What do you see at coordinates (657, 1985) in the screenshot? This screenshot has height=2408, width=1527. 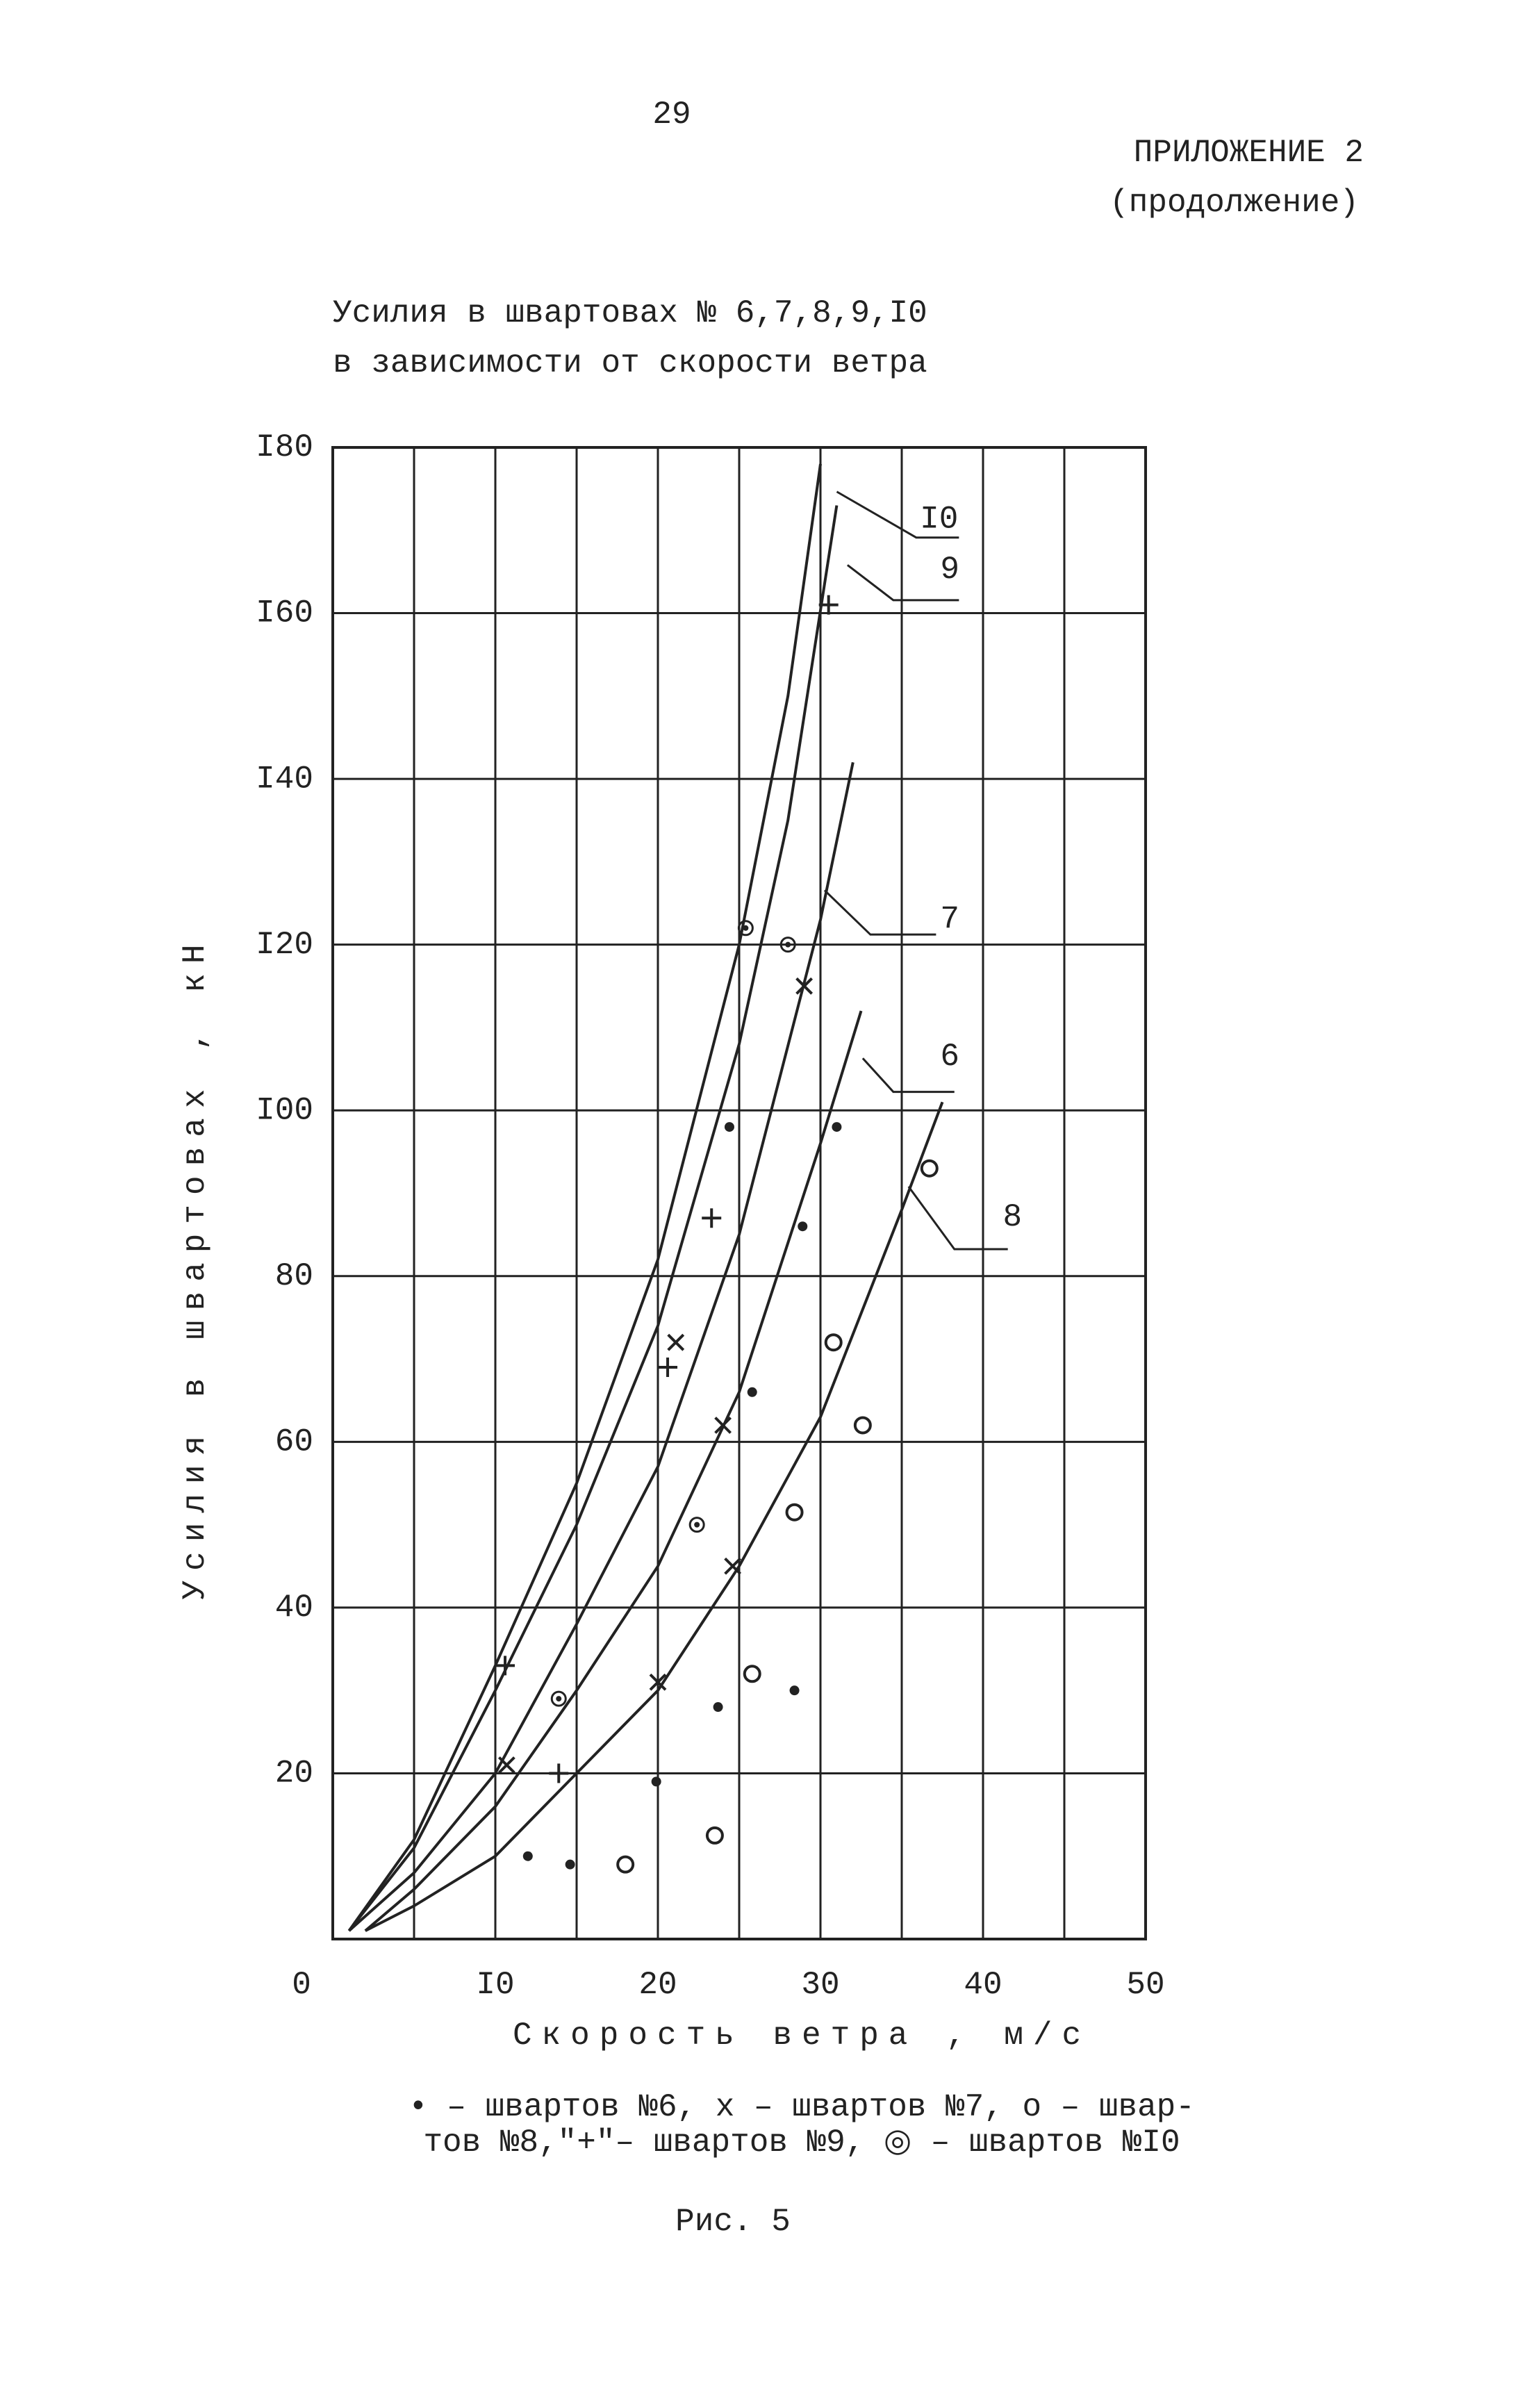 I see `x-tick-label: 20` at bounding box center [657, 1985].